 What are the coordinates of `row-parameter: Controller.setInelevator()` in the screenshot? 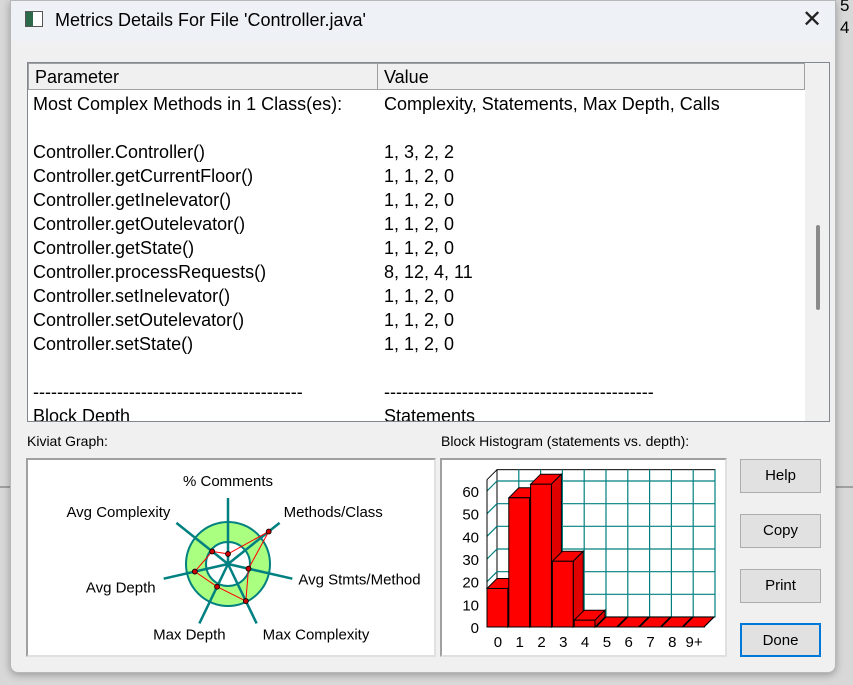 It's located at (132, 296).